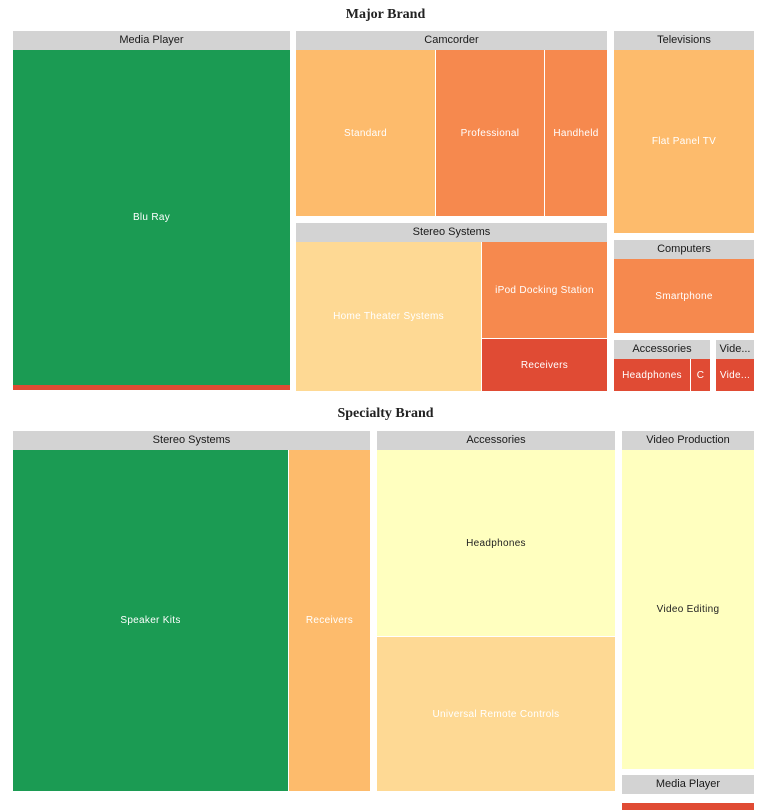 The height and width of the screenshot is (810, 771). What do you see at coordinates (684, 296) in the screenshot?
I see `treemap-cell-smartphone: Smartphone` at bounding box center [684, 296].